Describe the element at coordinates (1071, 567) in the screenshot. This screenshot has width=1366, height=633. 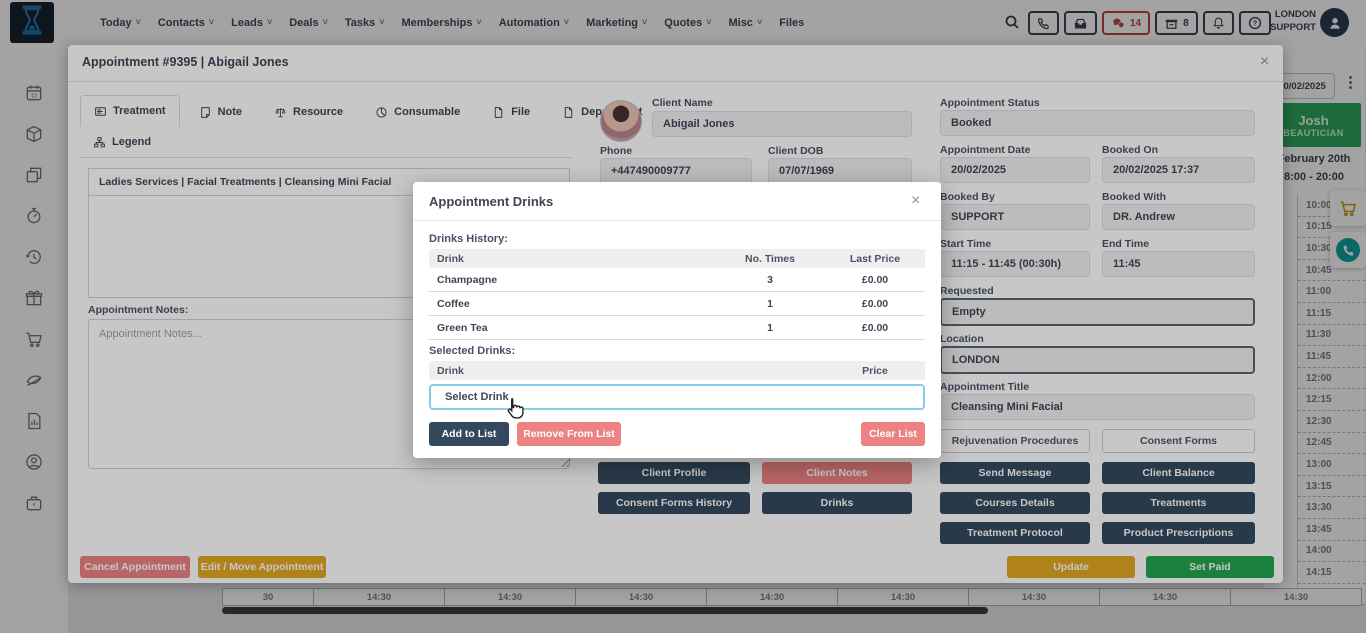
I see `update-button: Update` at that location.